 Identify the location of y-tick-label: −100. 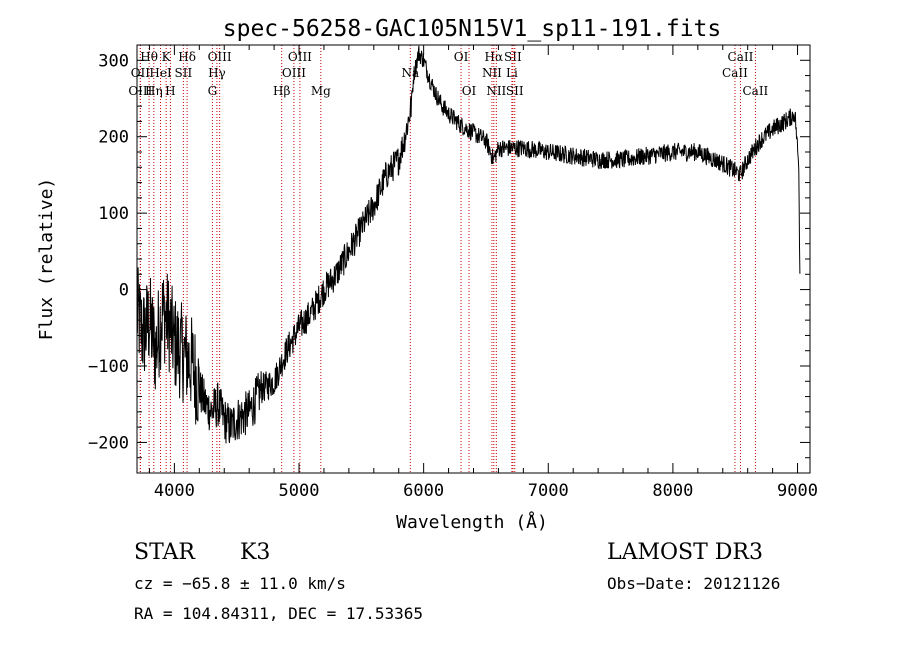
(108, 367).